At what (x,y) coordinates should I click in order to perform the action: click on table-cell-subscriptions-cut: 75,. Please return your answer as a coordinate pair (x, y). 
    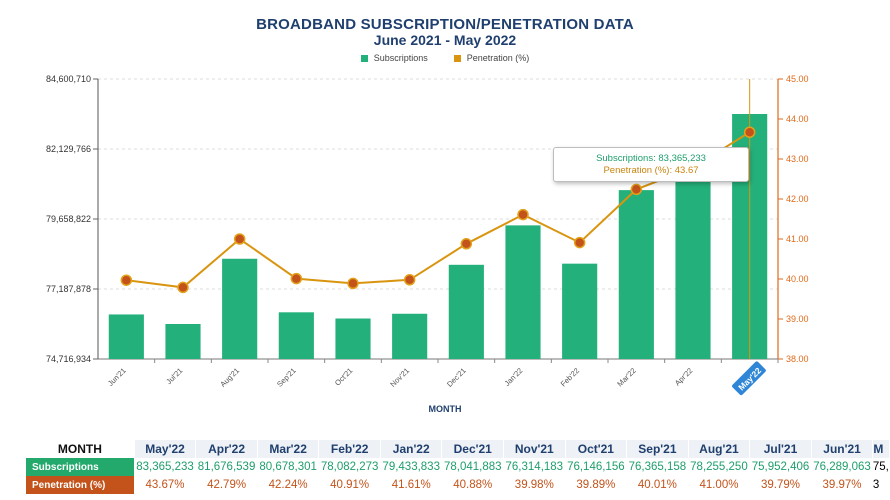
    Looking at the image, I should click on (880, 467).